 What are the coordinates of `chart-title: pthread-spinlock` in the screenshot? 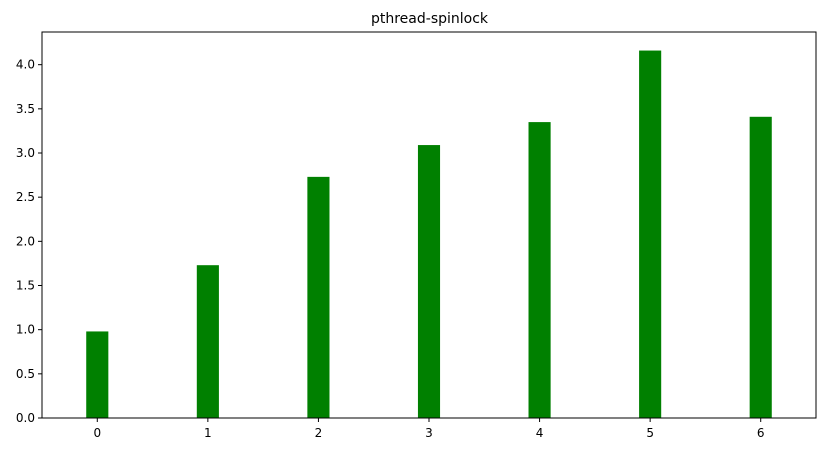 It's located at (430, 19).